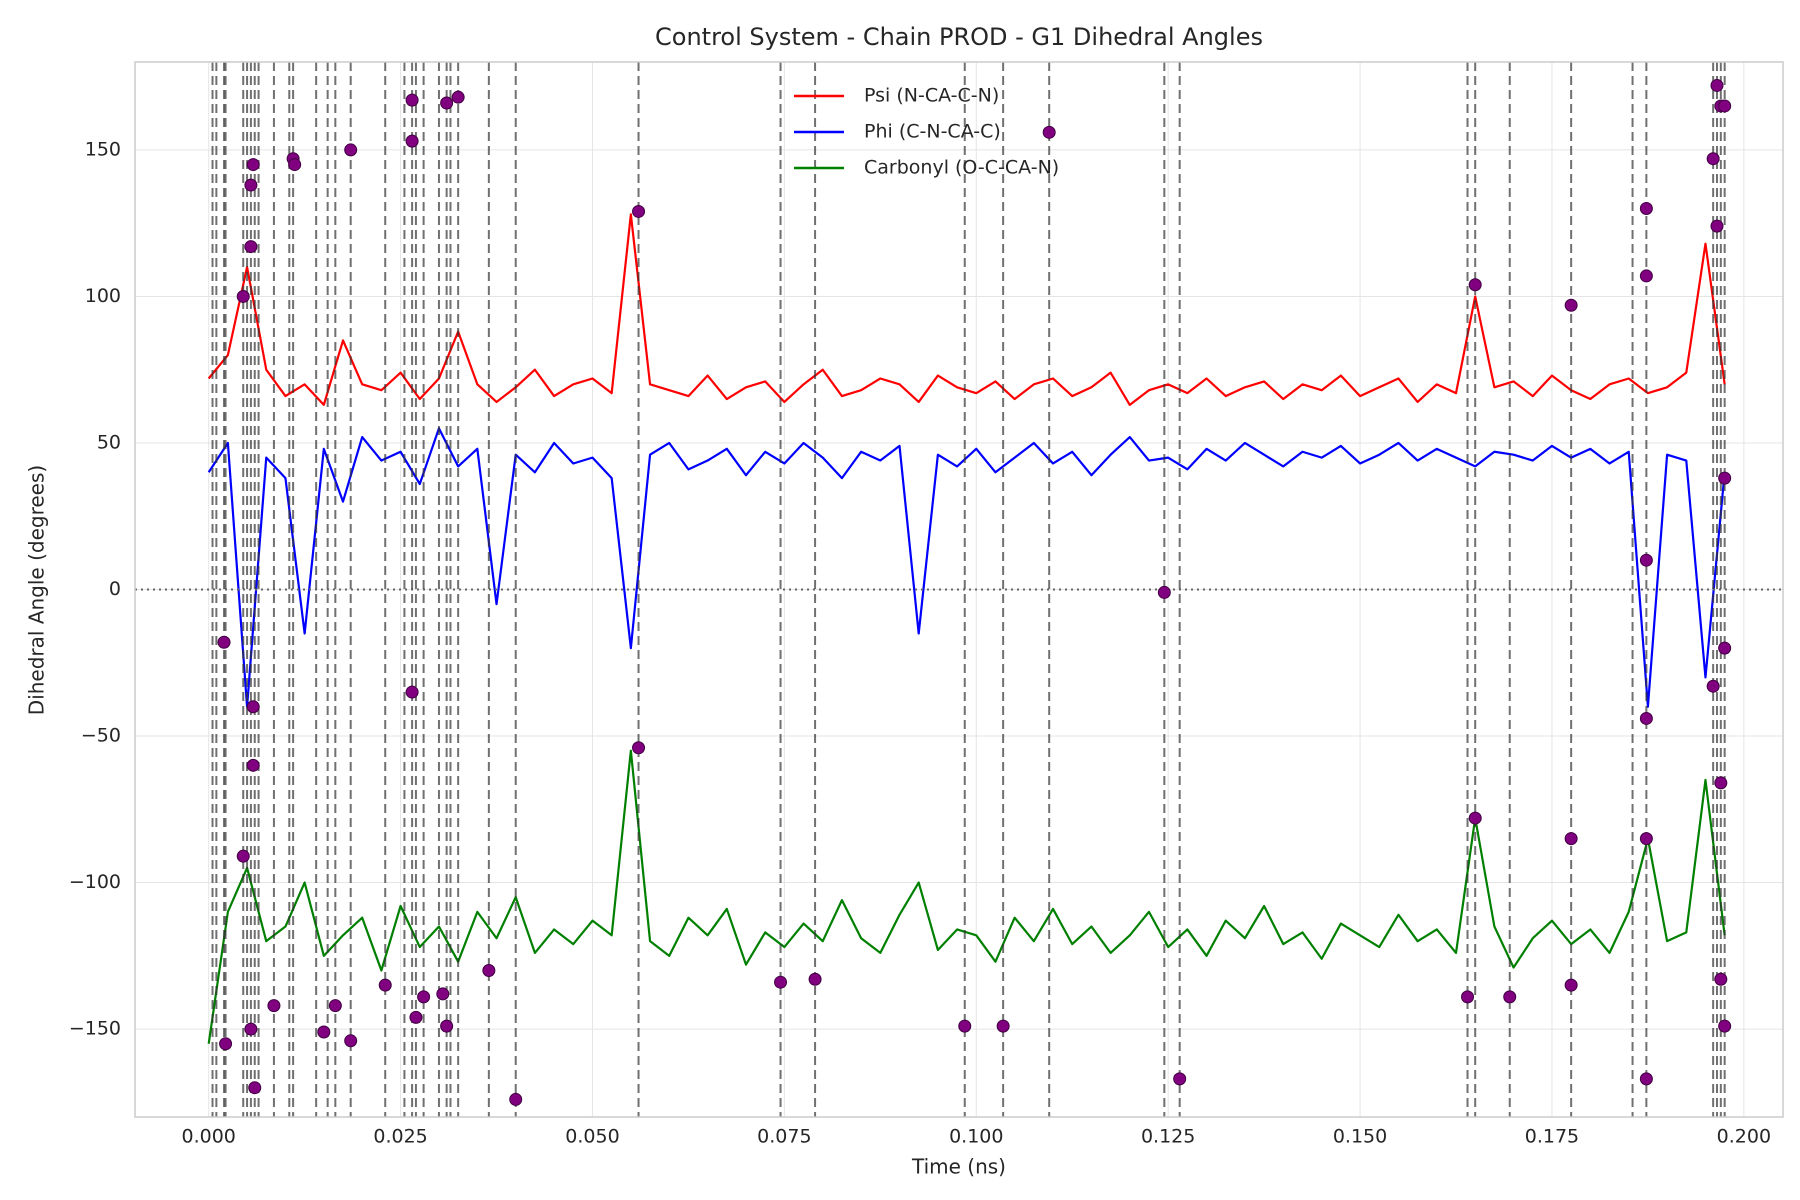 The width and height of the screenshot is (1800, 1200). I want to click on legend-label: Carbonyl (O-C-CA-N), so click(961, 168).